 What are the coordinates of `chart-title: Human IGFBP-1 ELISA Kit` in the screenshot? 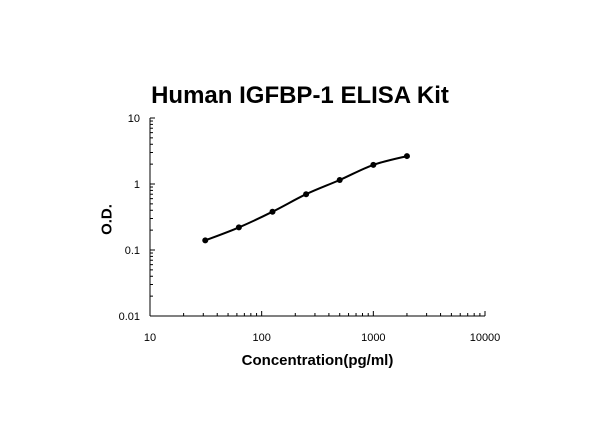 It's located at (300, 95).